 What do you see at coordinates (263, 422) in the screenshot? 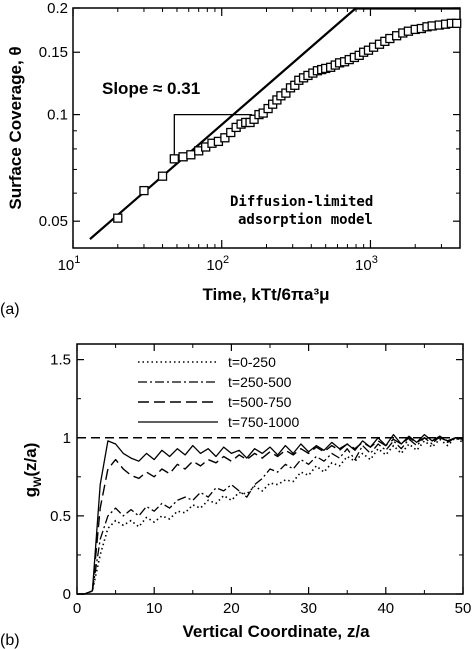
I see `legend-label-4: t=750-1000` at bounding box center [263, 422].